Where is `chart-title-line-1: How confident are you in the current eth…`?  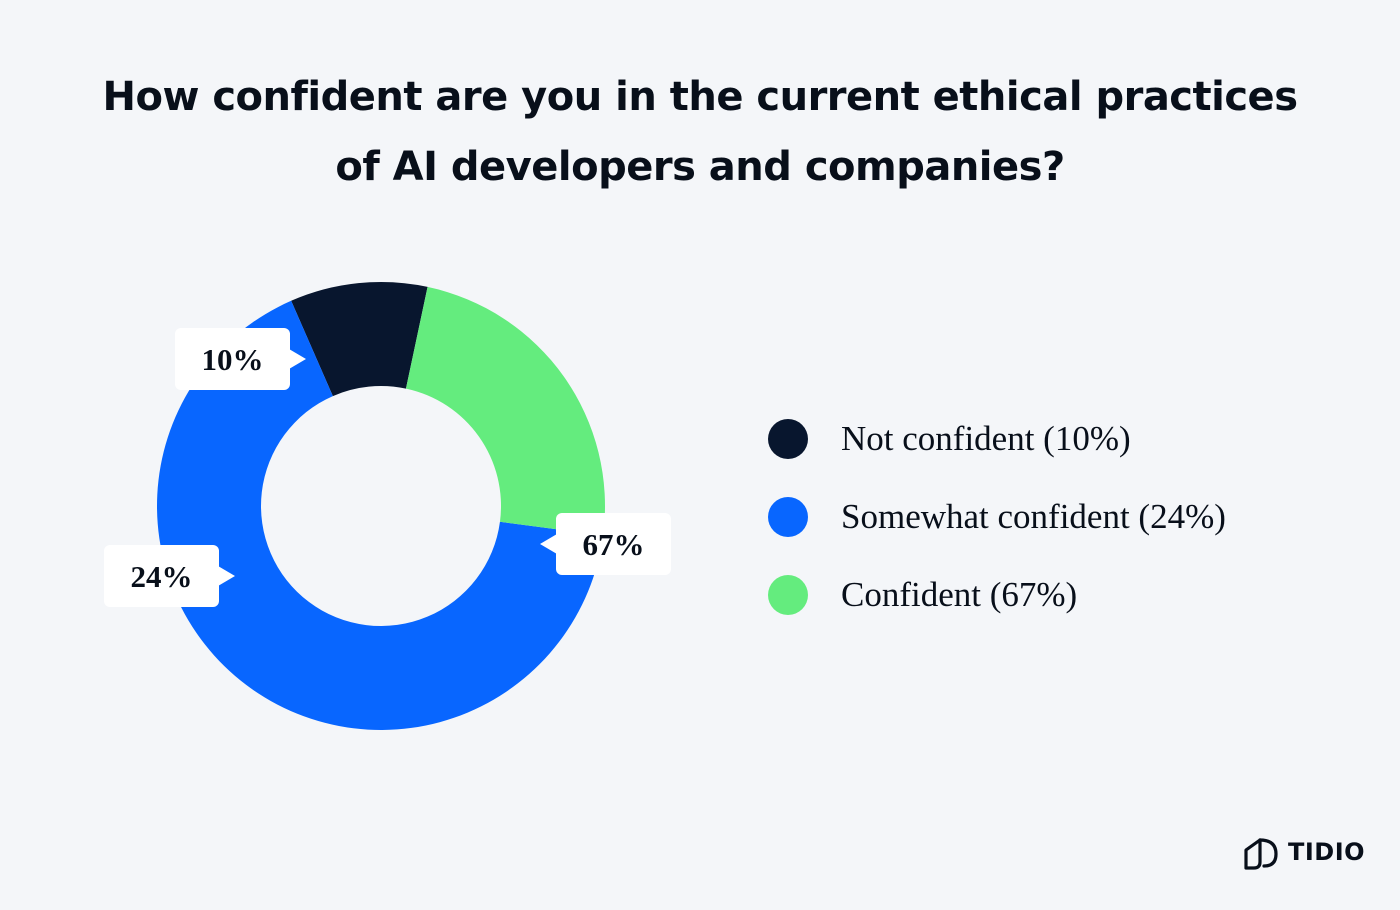 chart-title-line-1: How confident are you in the current eth… is located at coordinates (700, 97).